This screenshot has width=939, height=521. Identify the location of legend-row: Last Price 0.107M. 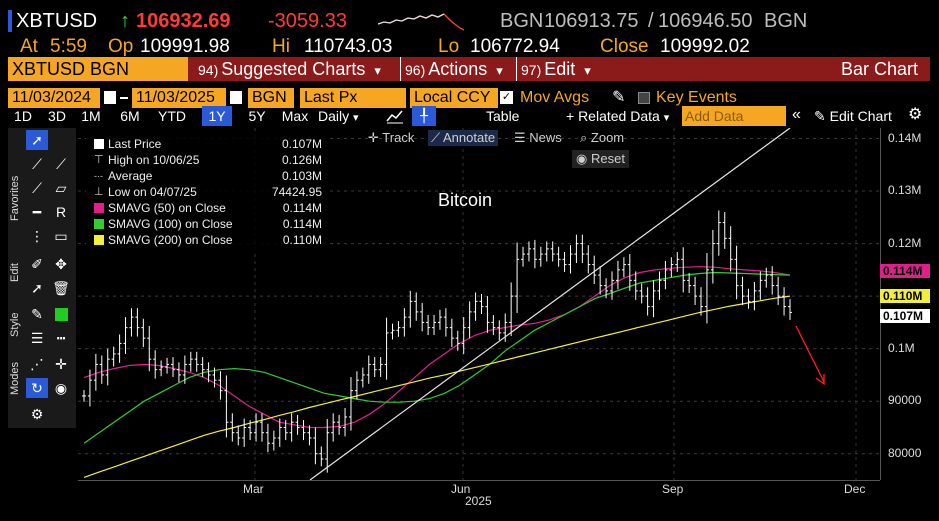
(206, 144).